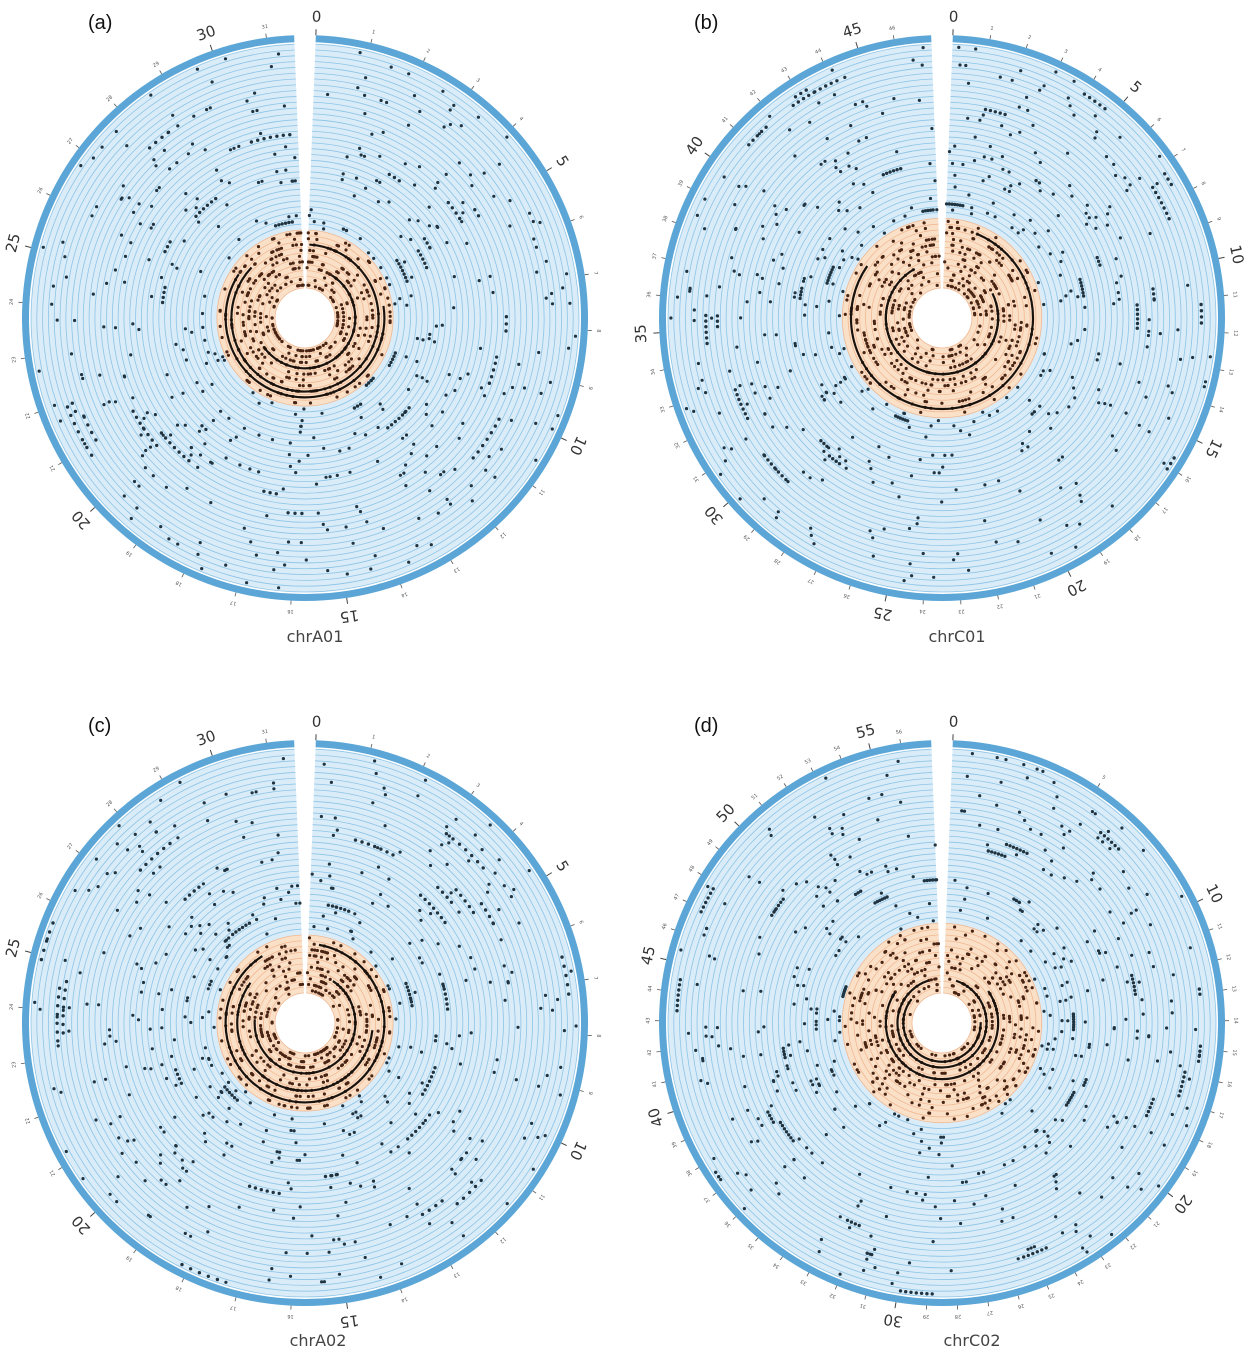 This screenshot has height=1365, width=1254. I want to click on minor-tick-label: 24, so click(12, 302).